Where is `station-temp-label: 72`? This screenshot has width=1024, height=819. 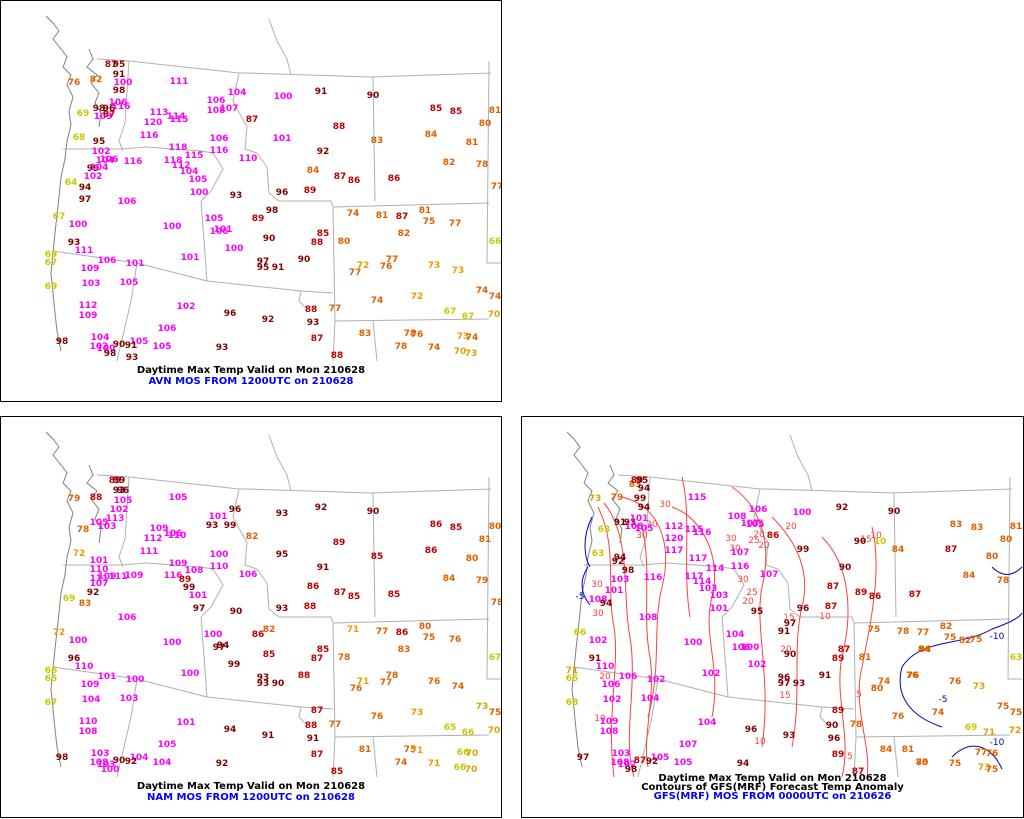
station-temp-label: 72 is located at coordinates (1015, 731).